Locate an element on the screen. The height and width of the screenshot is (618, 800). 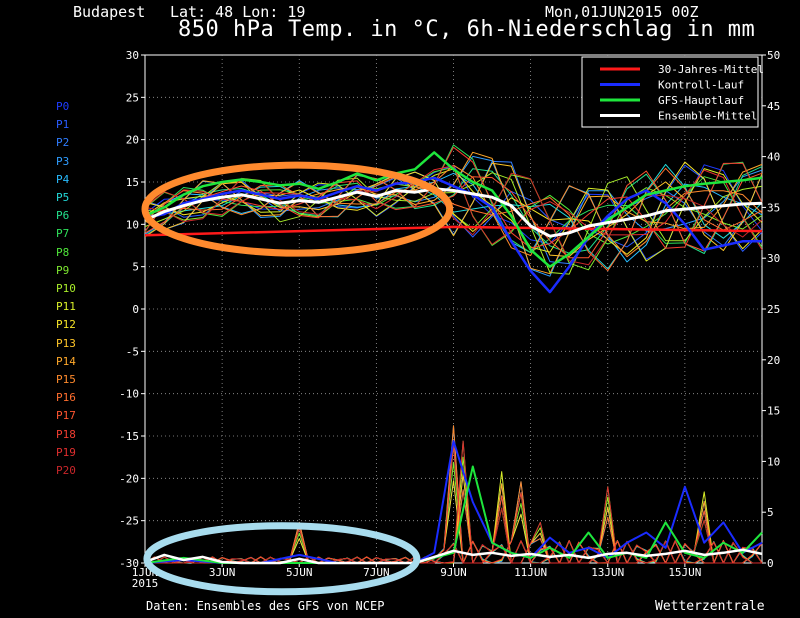
run-time-label: Mon,01JUN2015 00Z is located at coordinates (622, 12).